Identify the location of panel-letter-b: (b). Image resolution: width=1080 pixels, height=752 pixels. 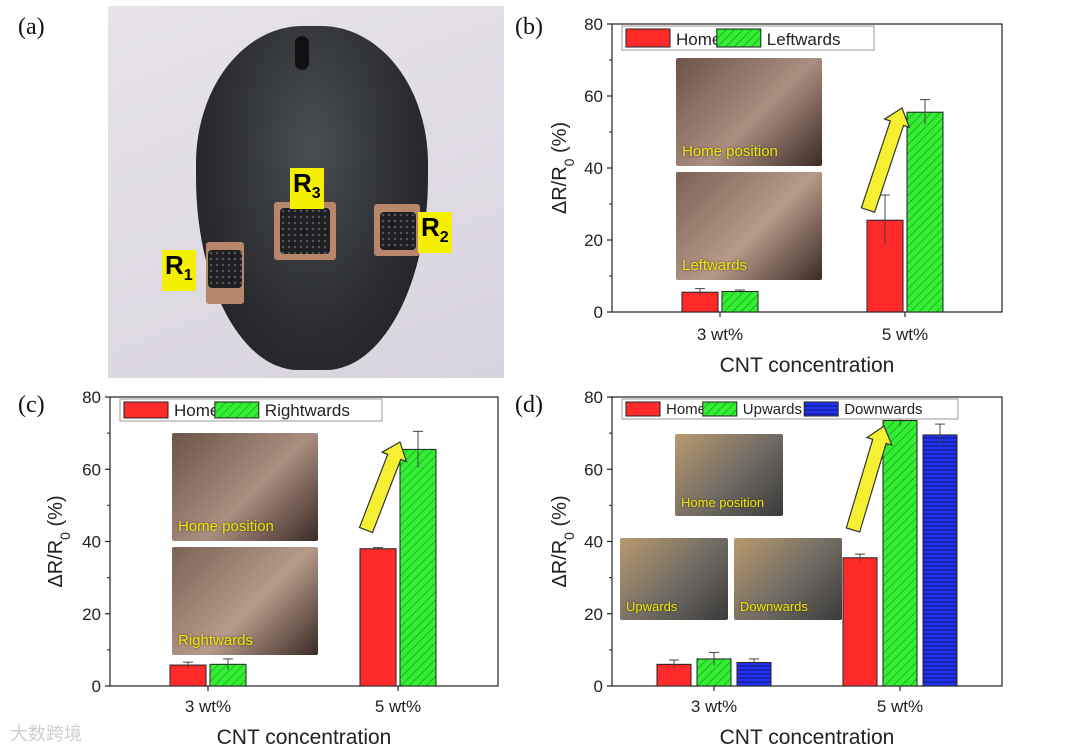
(529, 27).